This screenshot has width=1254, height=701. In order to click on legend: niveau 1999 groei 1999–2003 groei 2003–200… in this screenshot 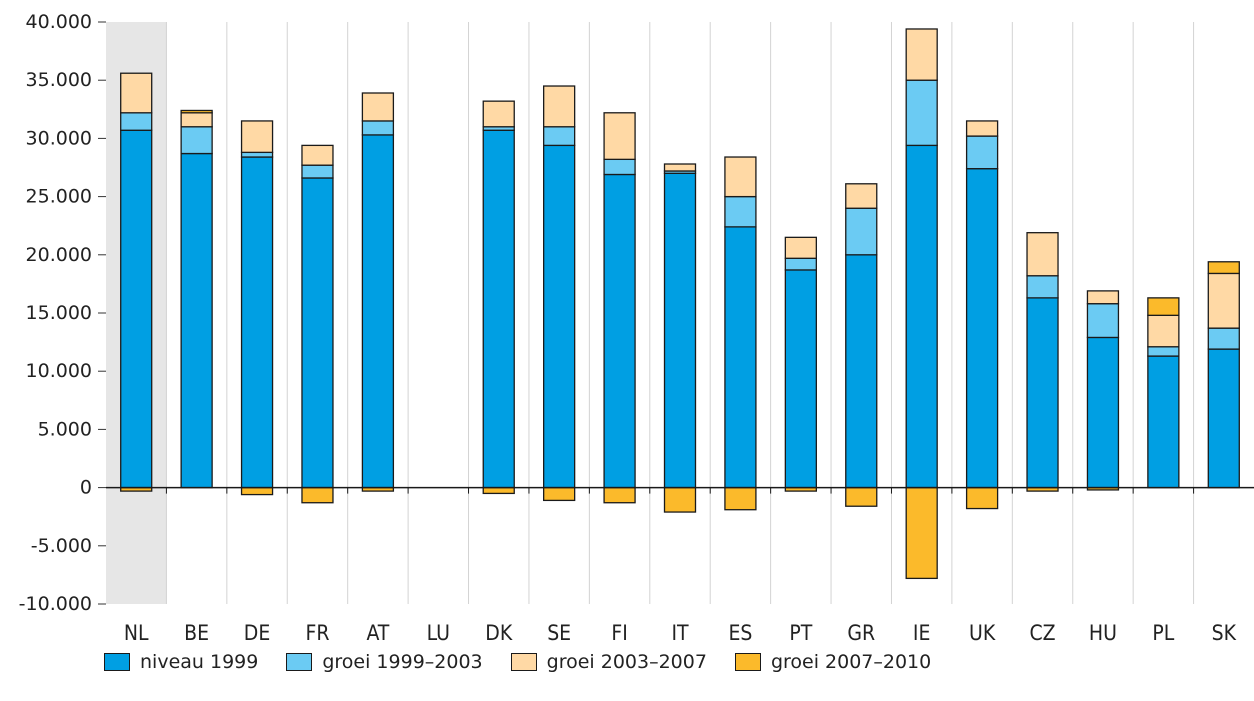, I will do `click(531, 662)`.